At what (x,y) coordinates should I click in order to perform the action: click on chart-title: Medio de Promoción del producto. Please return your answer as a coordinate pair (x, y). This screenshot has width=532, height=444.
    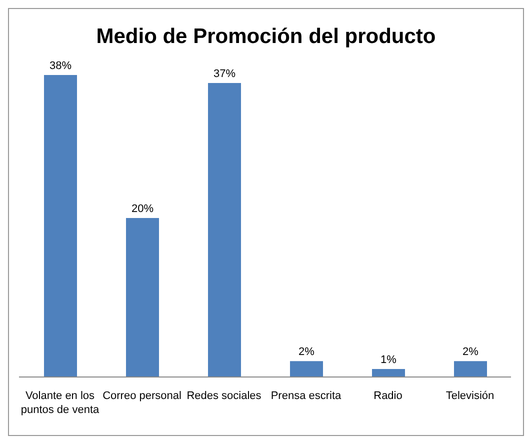
    Looking at the image, I should click on (266, 37).